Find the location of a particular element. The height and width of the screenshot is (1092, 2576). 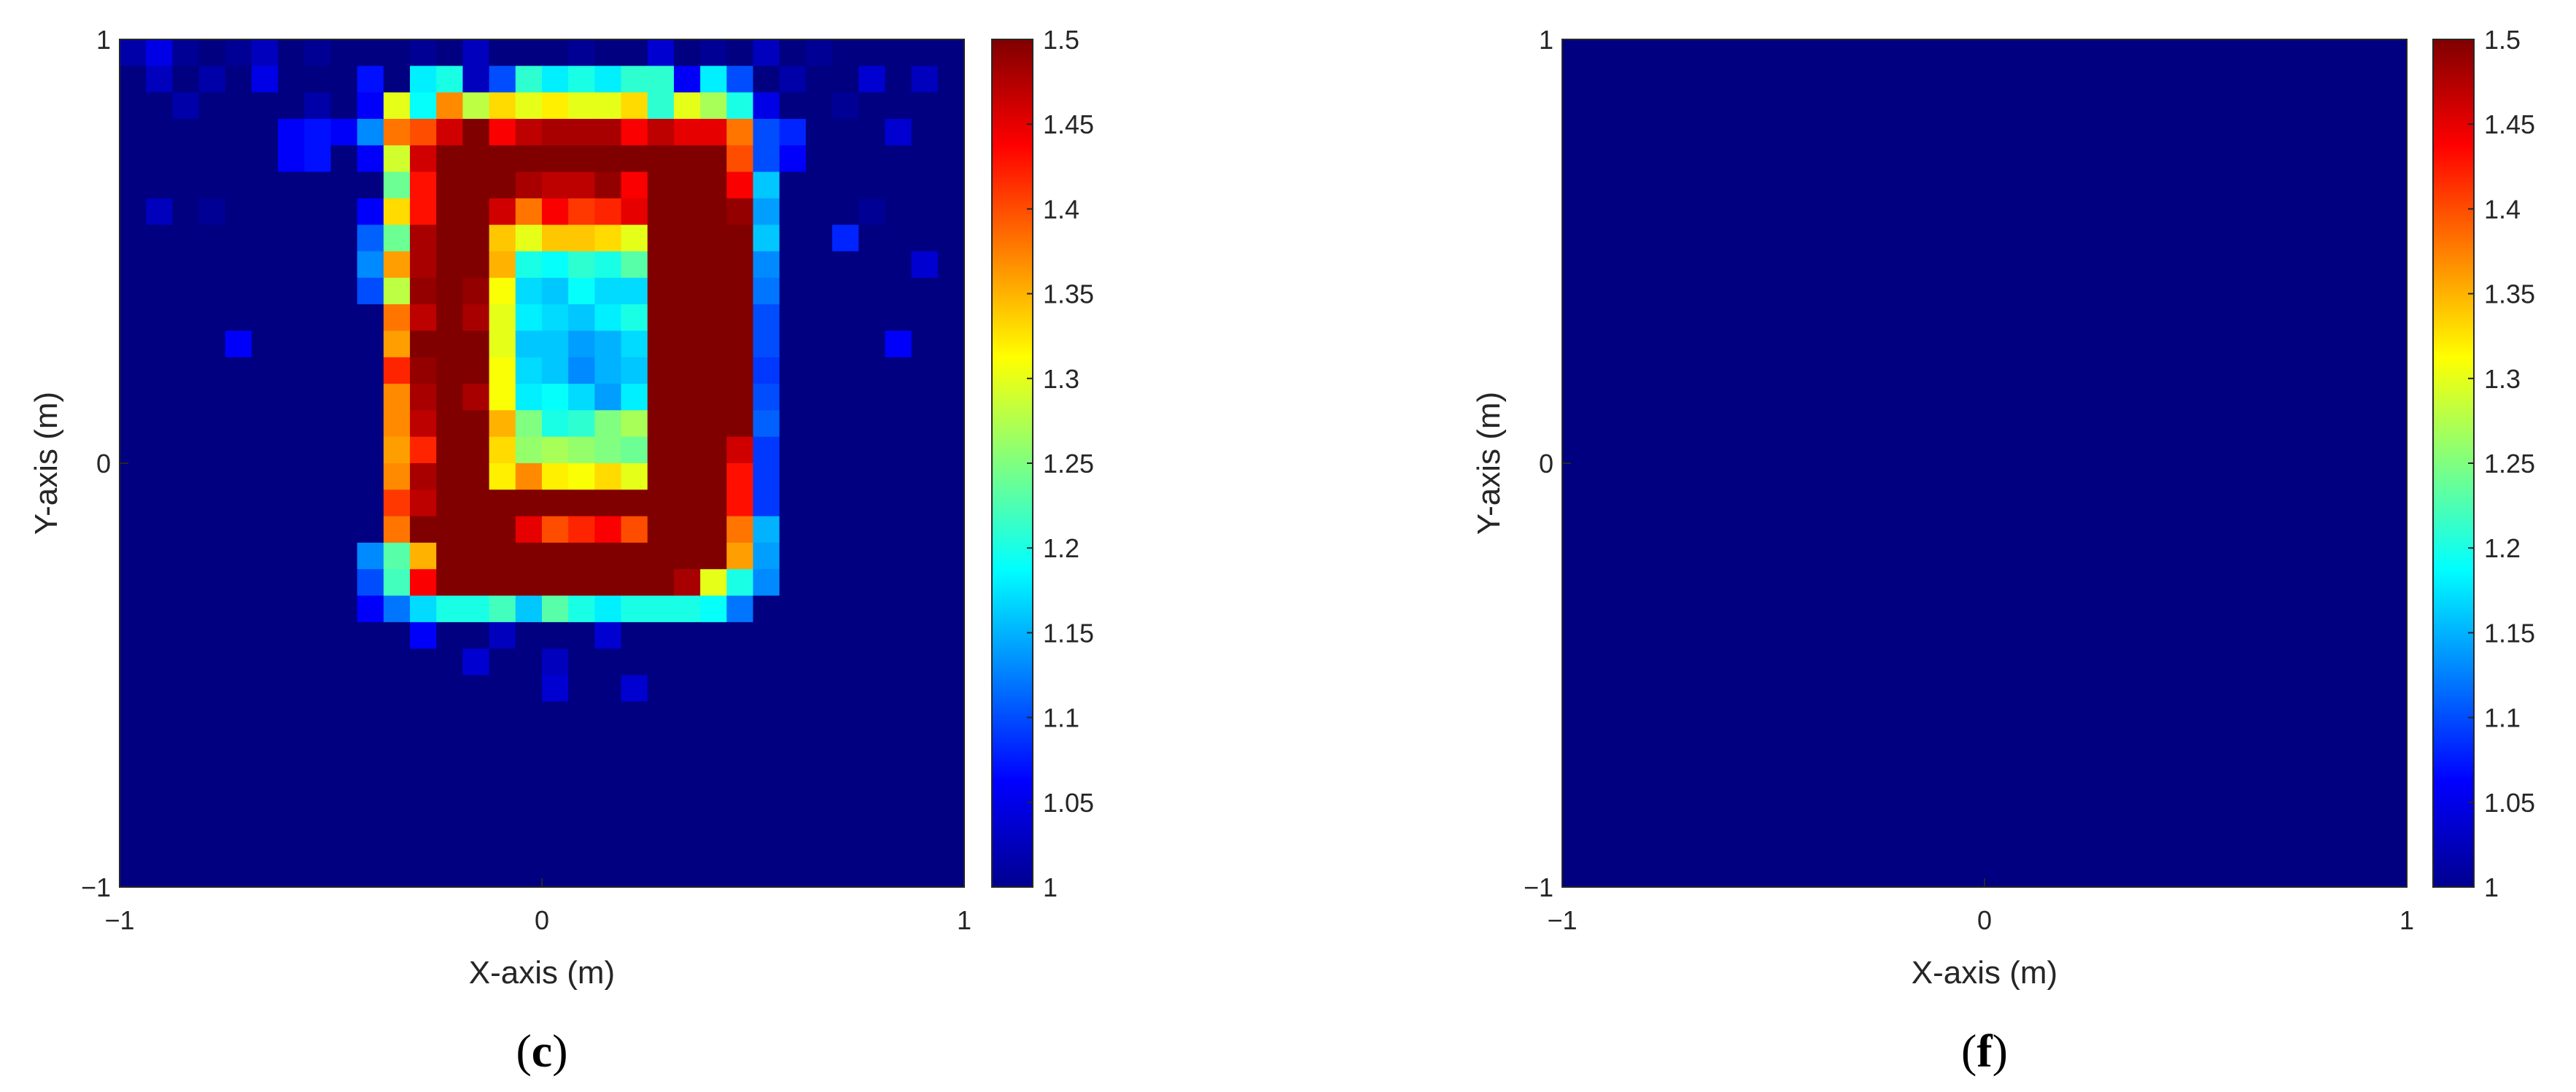

x-ticks-f: −1 0 1 is located at coordinates (1981, 906).